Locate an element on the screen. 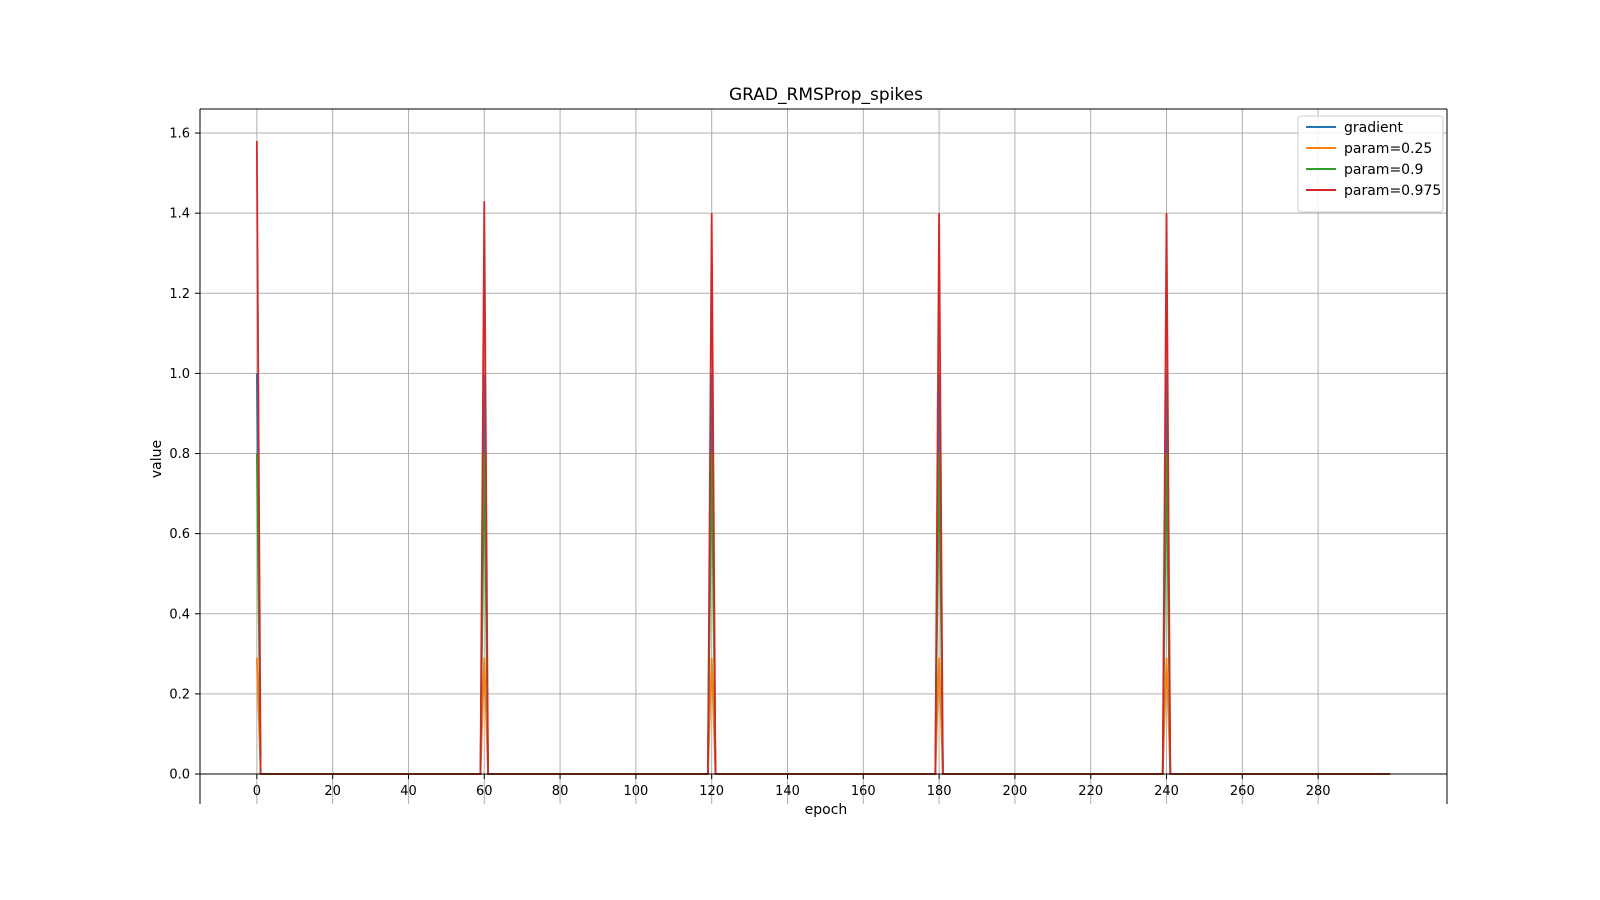 The image size is (1600, 900). legend: gradient param=0.25 param=0.9 param=0.975 is located at coordinates (1370, 164).